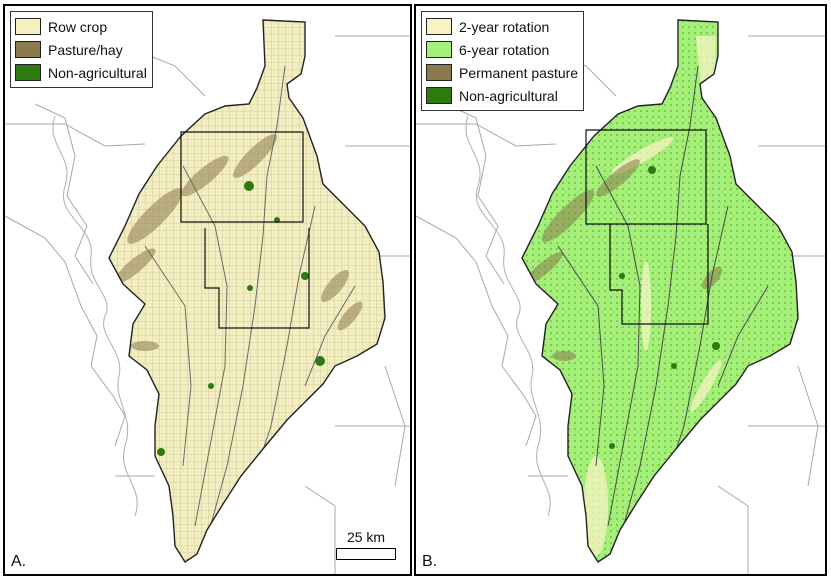 This screenshot has height=582, width=831. I want to click on legend-label: 6-year rotation, so click(504, 49).